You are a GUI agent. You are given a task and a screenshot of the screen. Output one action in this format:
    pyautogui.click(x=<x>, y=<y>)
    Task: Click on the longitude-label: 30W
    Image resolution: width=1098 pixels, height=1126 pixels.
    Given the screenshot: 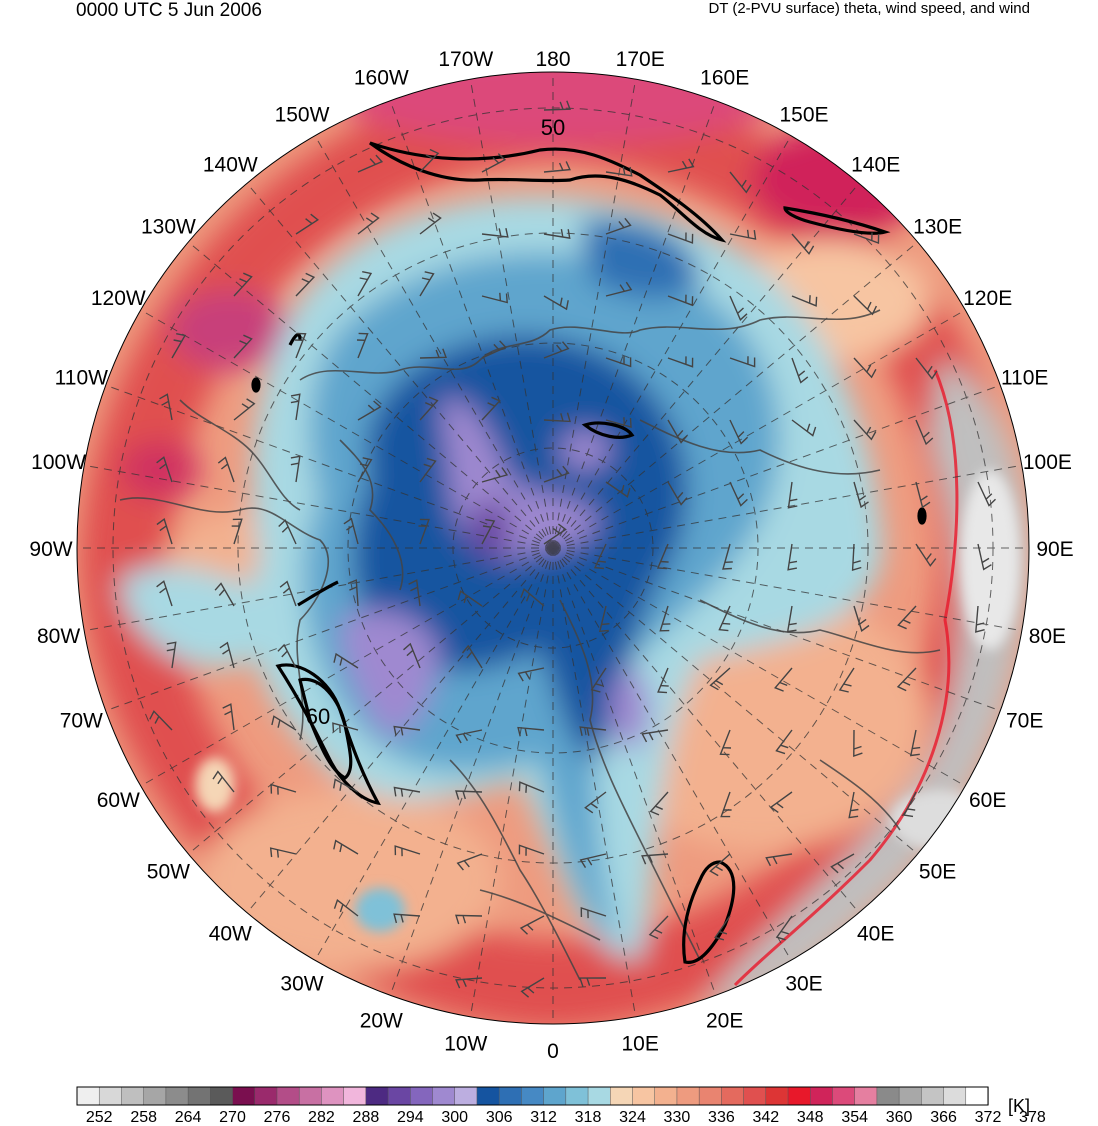 What is the action you would take?
    pyautogui.click(x=301, y=984)
    